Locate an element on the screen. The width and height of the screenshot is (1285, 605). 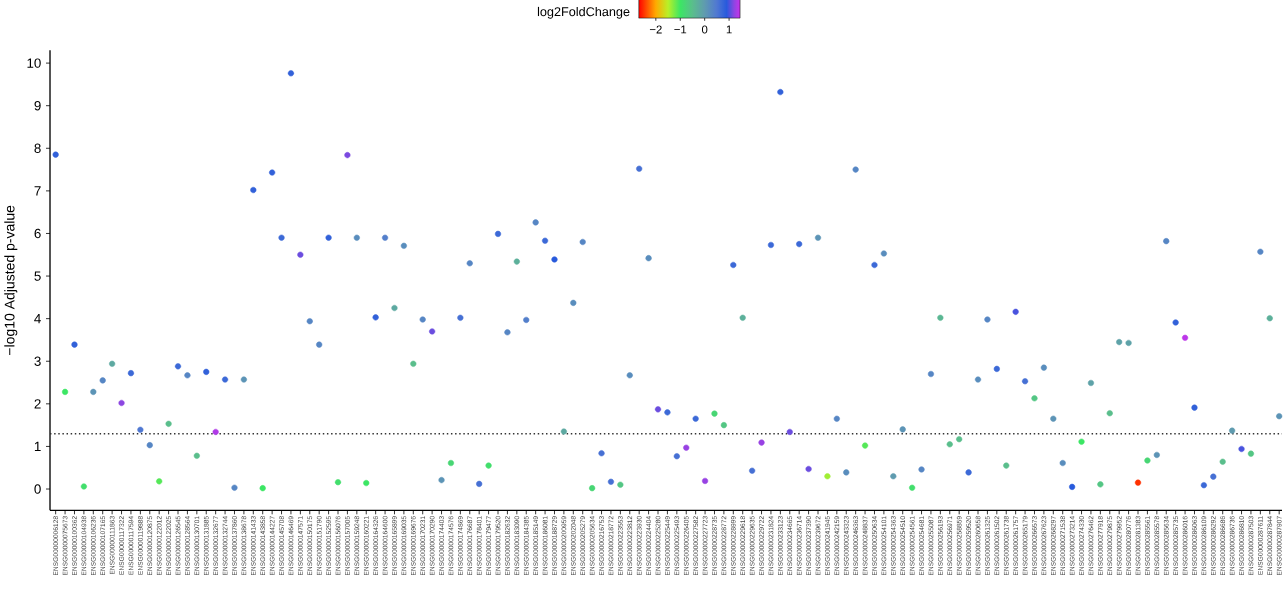
color-bar-label: 1 is located at coordinates (729, 29).